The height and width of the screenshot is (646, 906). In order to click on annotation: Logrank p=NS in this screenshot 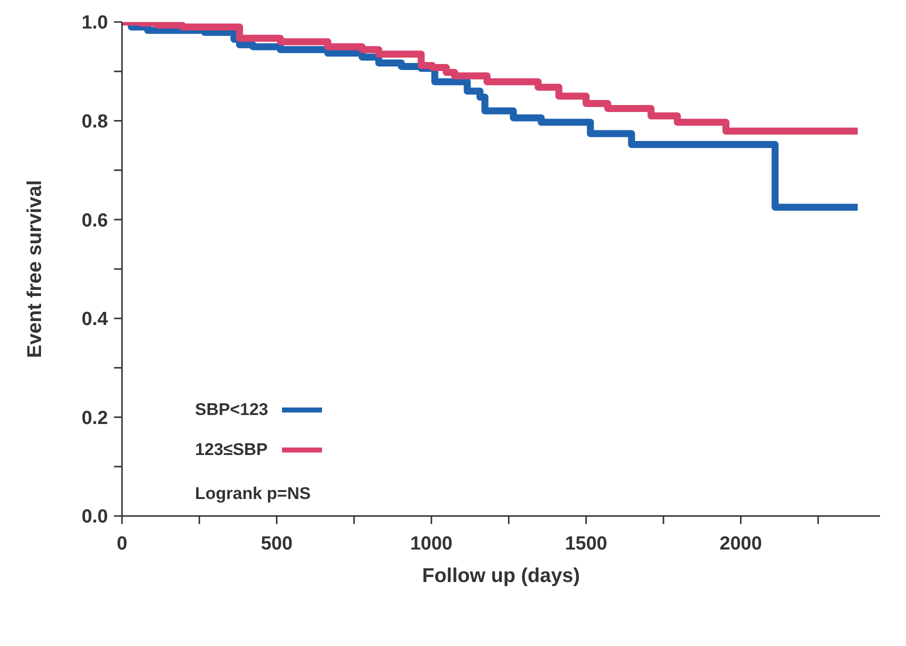, I will do `click(253, 494)`.